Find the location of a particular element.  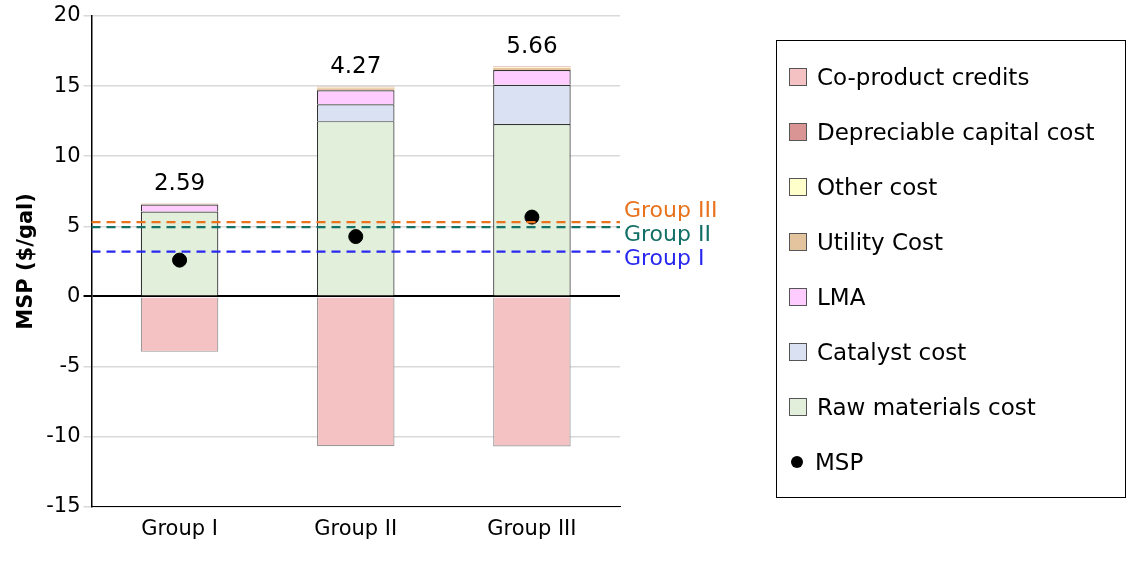

annotation: 5.66 is located at coordinates (532, 44).